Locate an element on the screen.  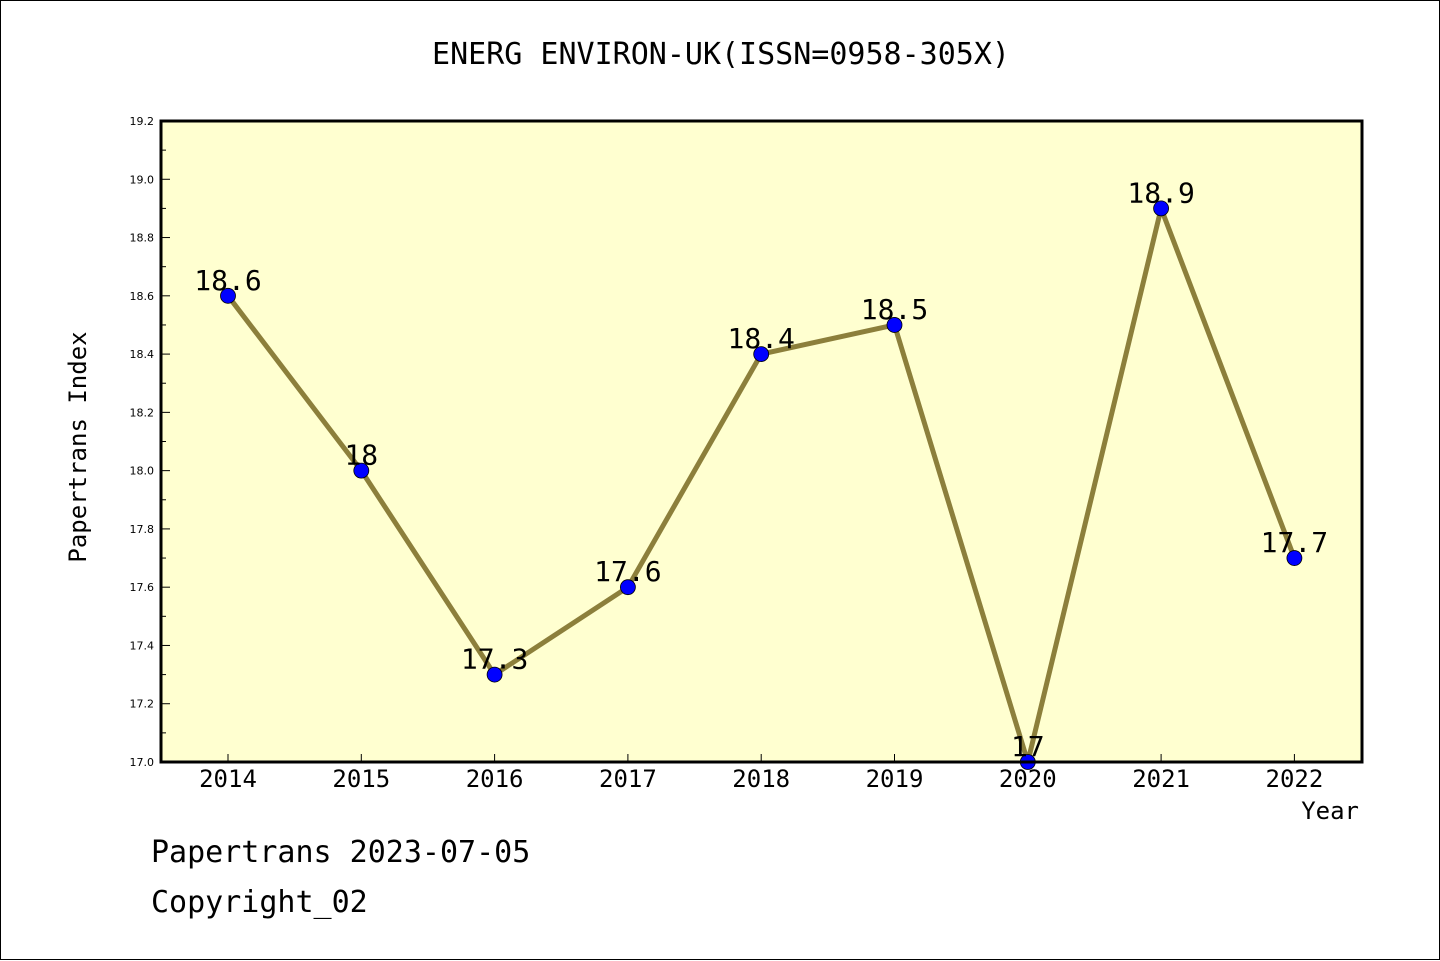
y-tick-label: 18.2 is located at coordinates (142, 412).